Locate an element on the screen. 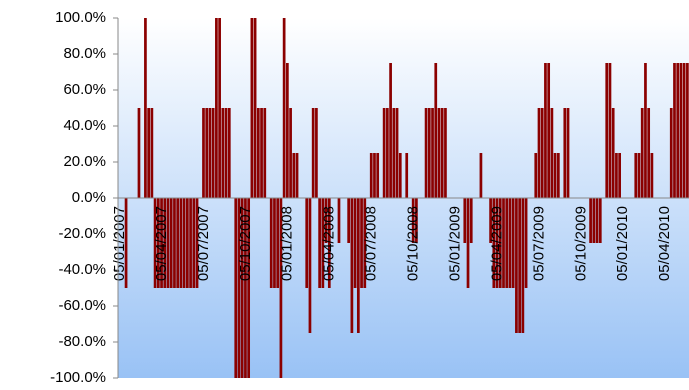  x-tick-label: 05/10/2008 is located at coordinates (413, 243).